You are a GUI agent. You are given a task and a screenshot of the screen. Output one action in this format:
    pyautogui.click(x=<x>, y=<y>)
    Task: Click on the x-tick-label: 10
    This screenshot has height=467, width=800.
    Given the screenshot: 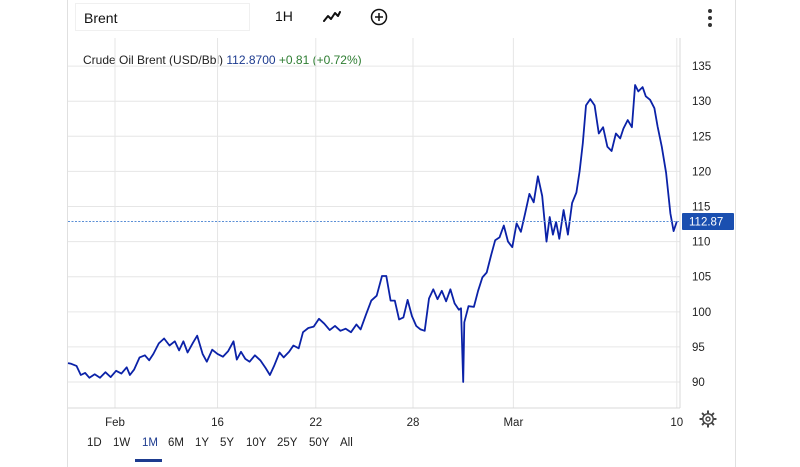 What is the action you would take?
    pyautogui.click(x=676, y=423)
    